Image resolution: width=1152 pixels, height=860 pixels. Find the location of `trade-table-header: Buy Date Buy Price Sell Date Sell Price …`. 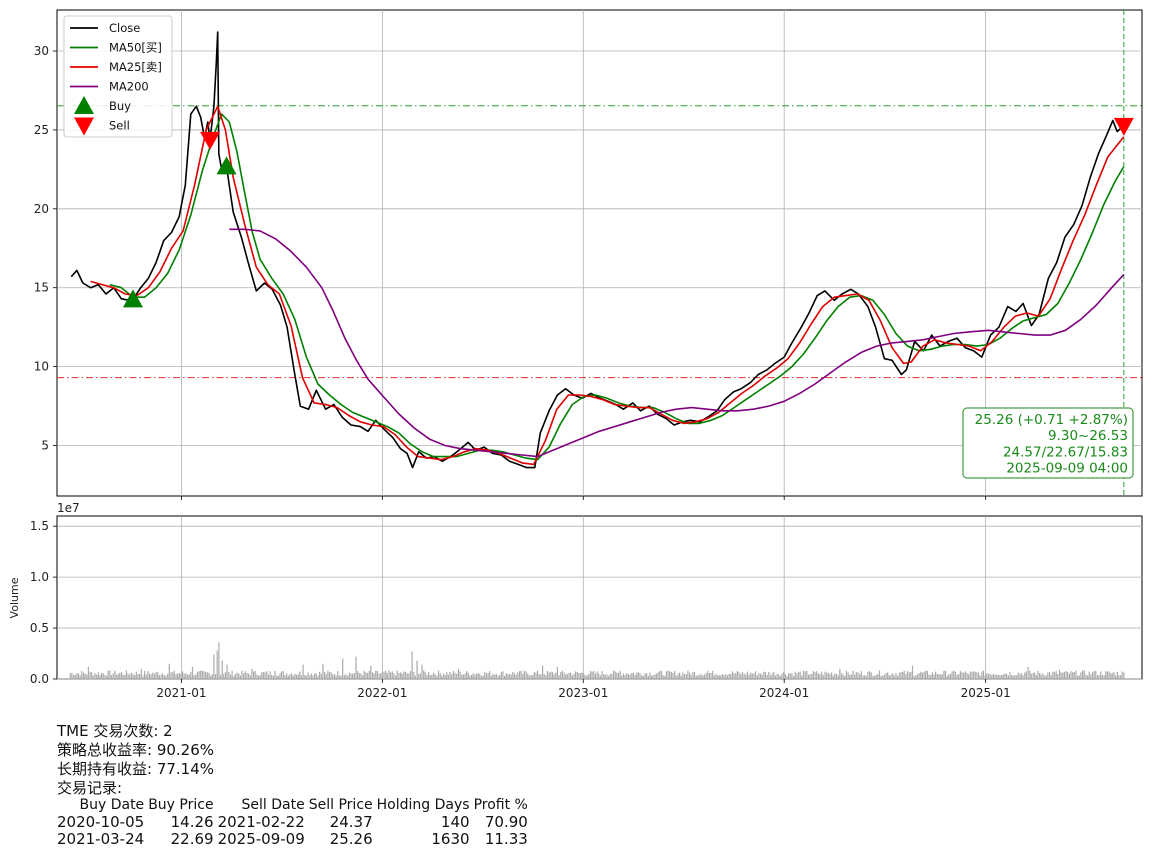

trade-table-header: Buy Date Buy Price Sell Date Sell Price … is located at coordinates (294, 805).